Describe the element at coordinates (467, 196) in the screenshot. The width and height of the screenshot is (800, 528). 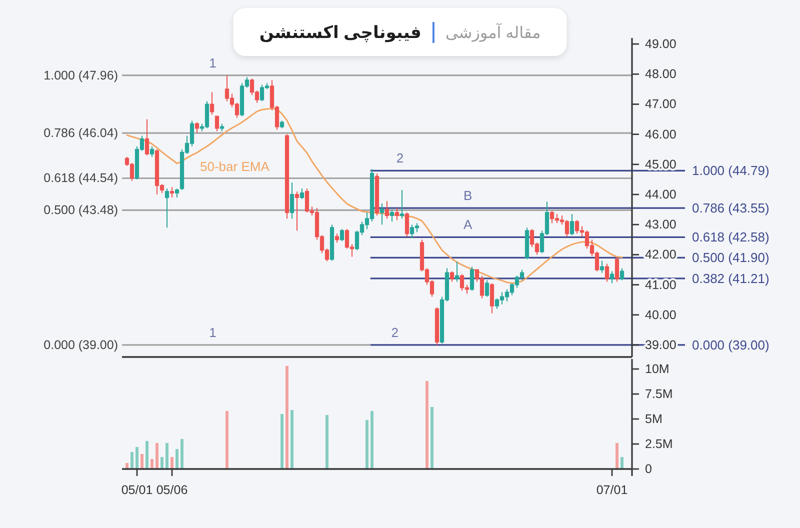
I see `annotation: B` at that location.